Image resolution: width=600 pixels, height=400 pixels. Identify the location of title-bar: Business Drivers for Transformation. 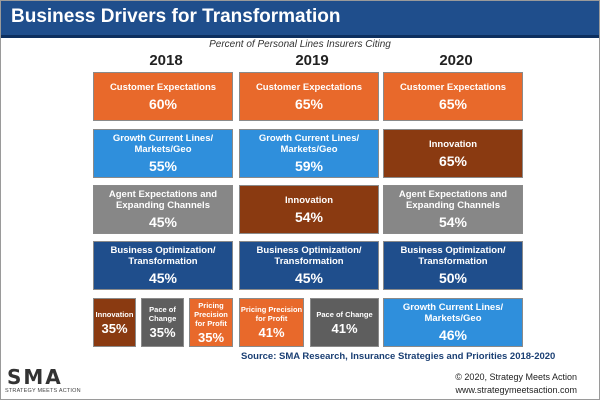
(300, 19).